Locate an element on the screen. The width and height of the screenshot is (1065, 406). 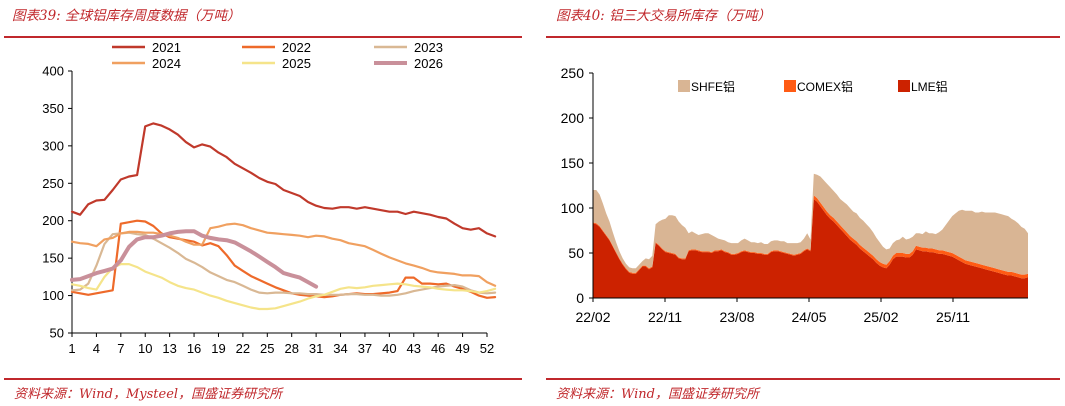
area-lme is located at coordinates (810, 248).